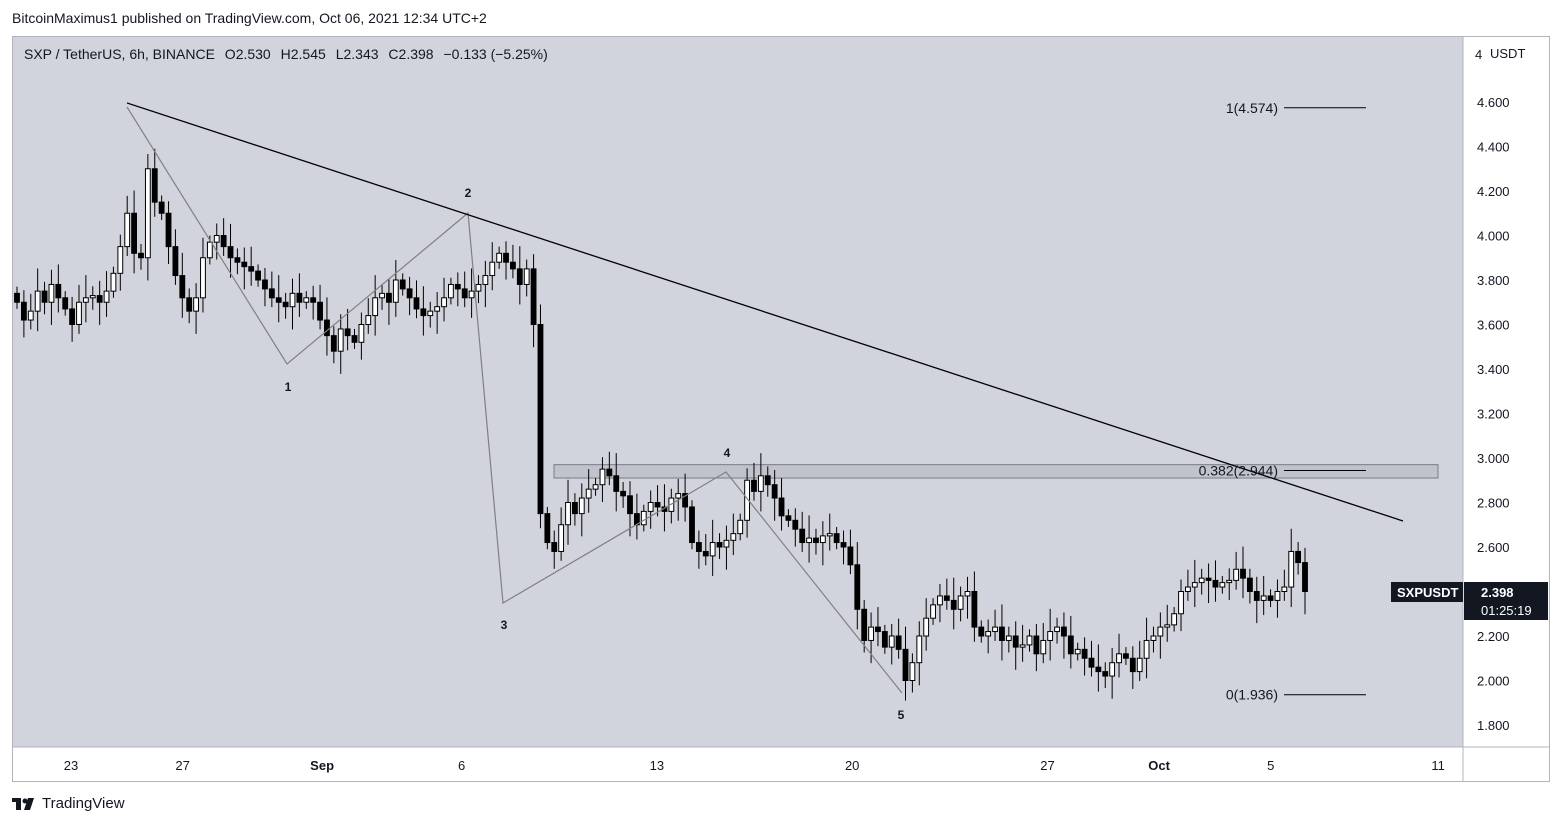  What do you see at coordinates (1493, 325) in the screenshot?
I see `price-tick-label: 3.600` at bounding box center [1493, 325].